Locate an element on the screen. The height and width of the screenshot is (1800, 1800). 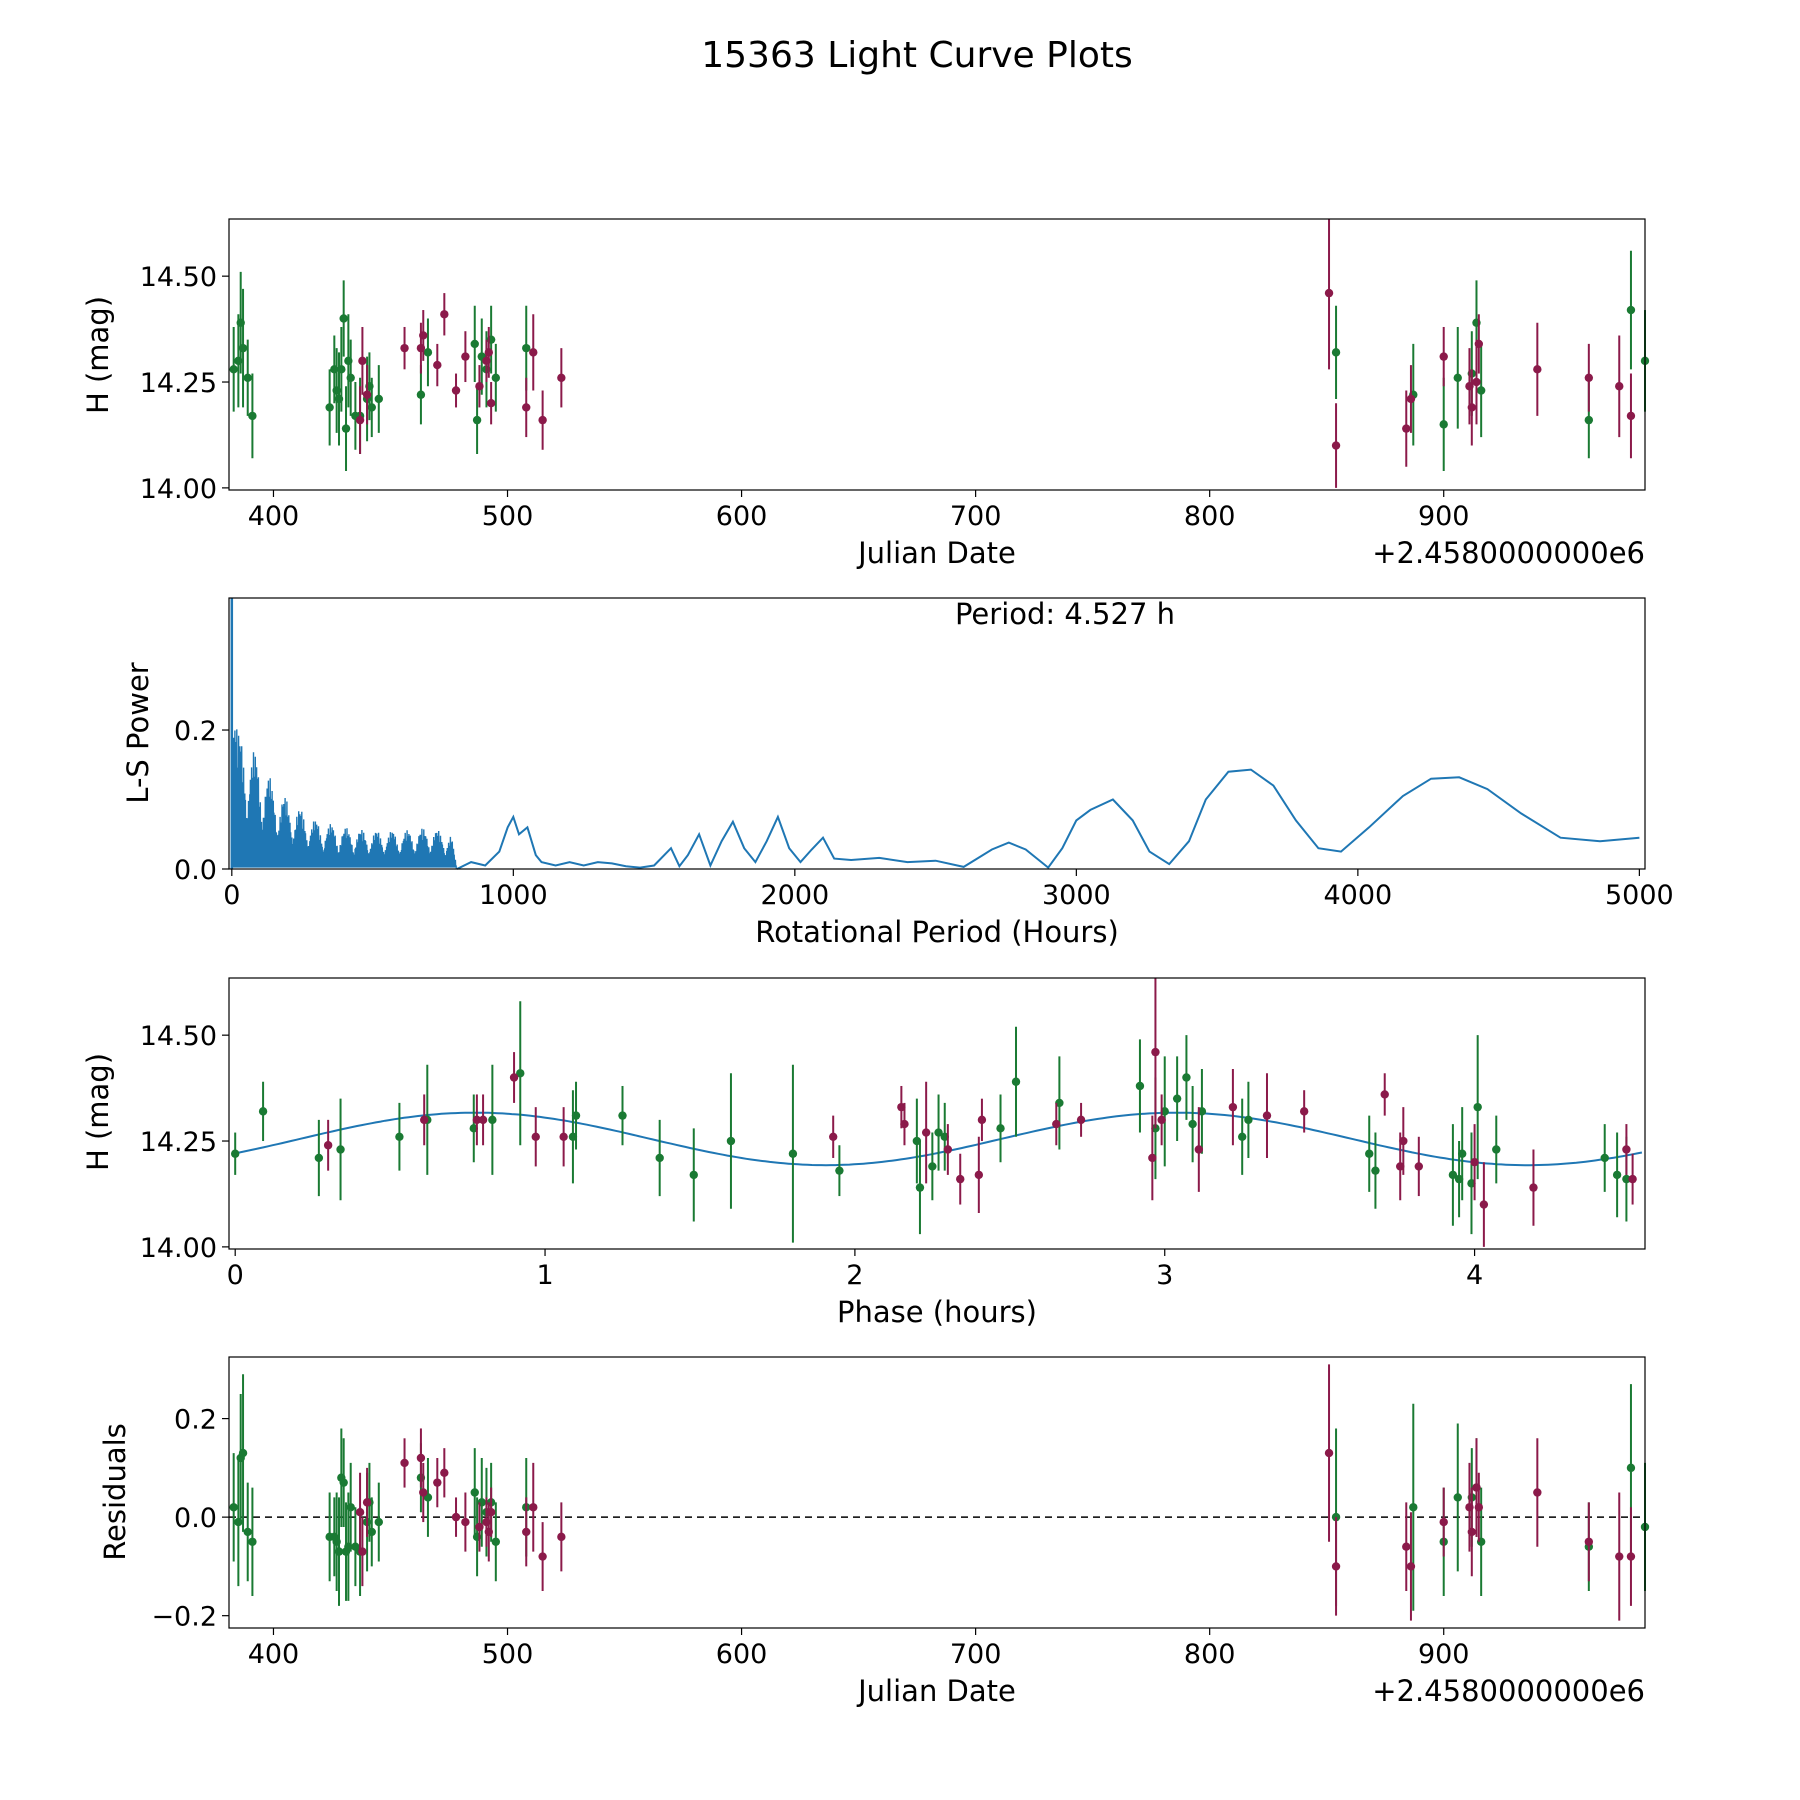
phase-ylabel: H (mag) is located at coordinates (98, 1112).